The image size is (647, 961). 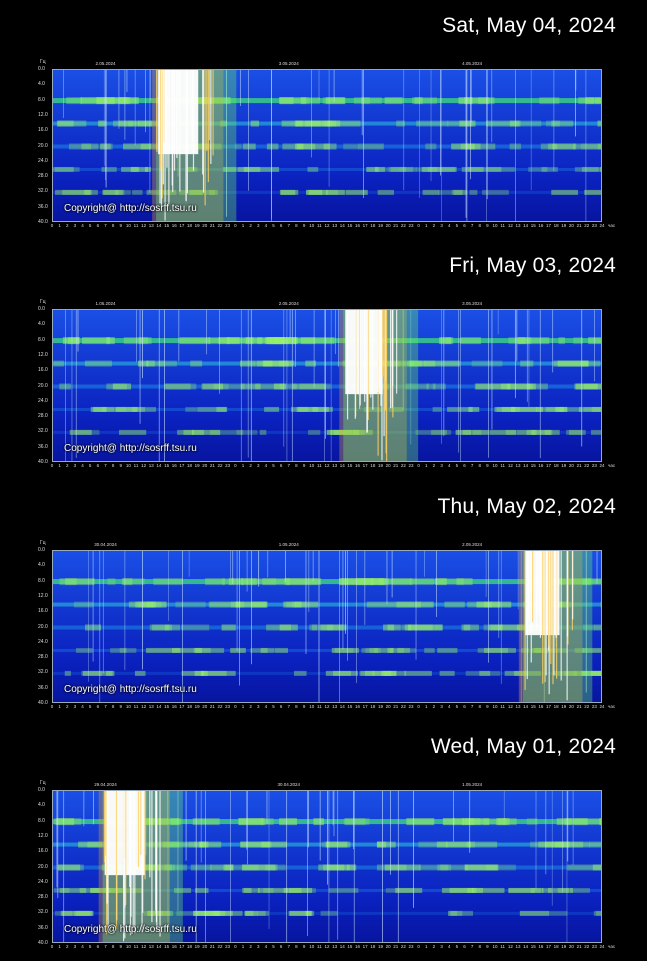 What do you see at coordinates (311, 225) in the screenshot?
I see `hour-tick-label: 10` at bounding box center [311, 225].